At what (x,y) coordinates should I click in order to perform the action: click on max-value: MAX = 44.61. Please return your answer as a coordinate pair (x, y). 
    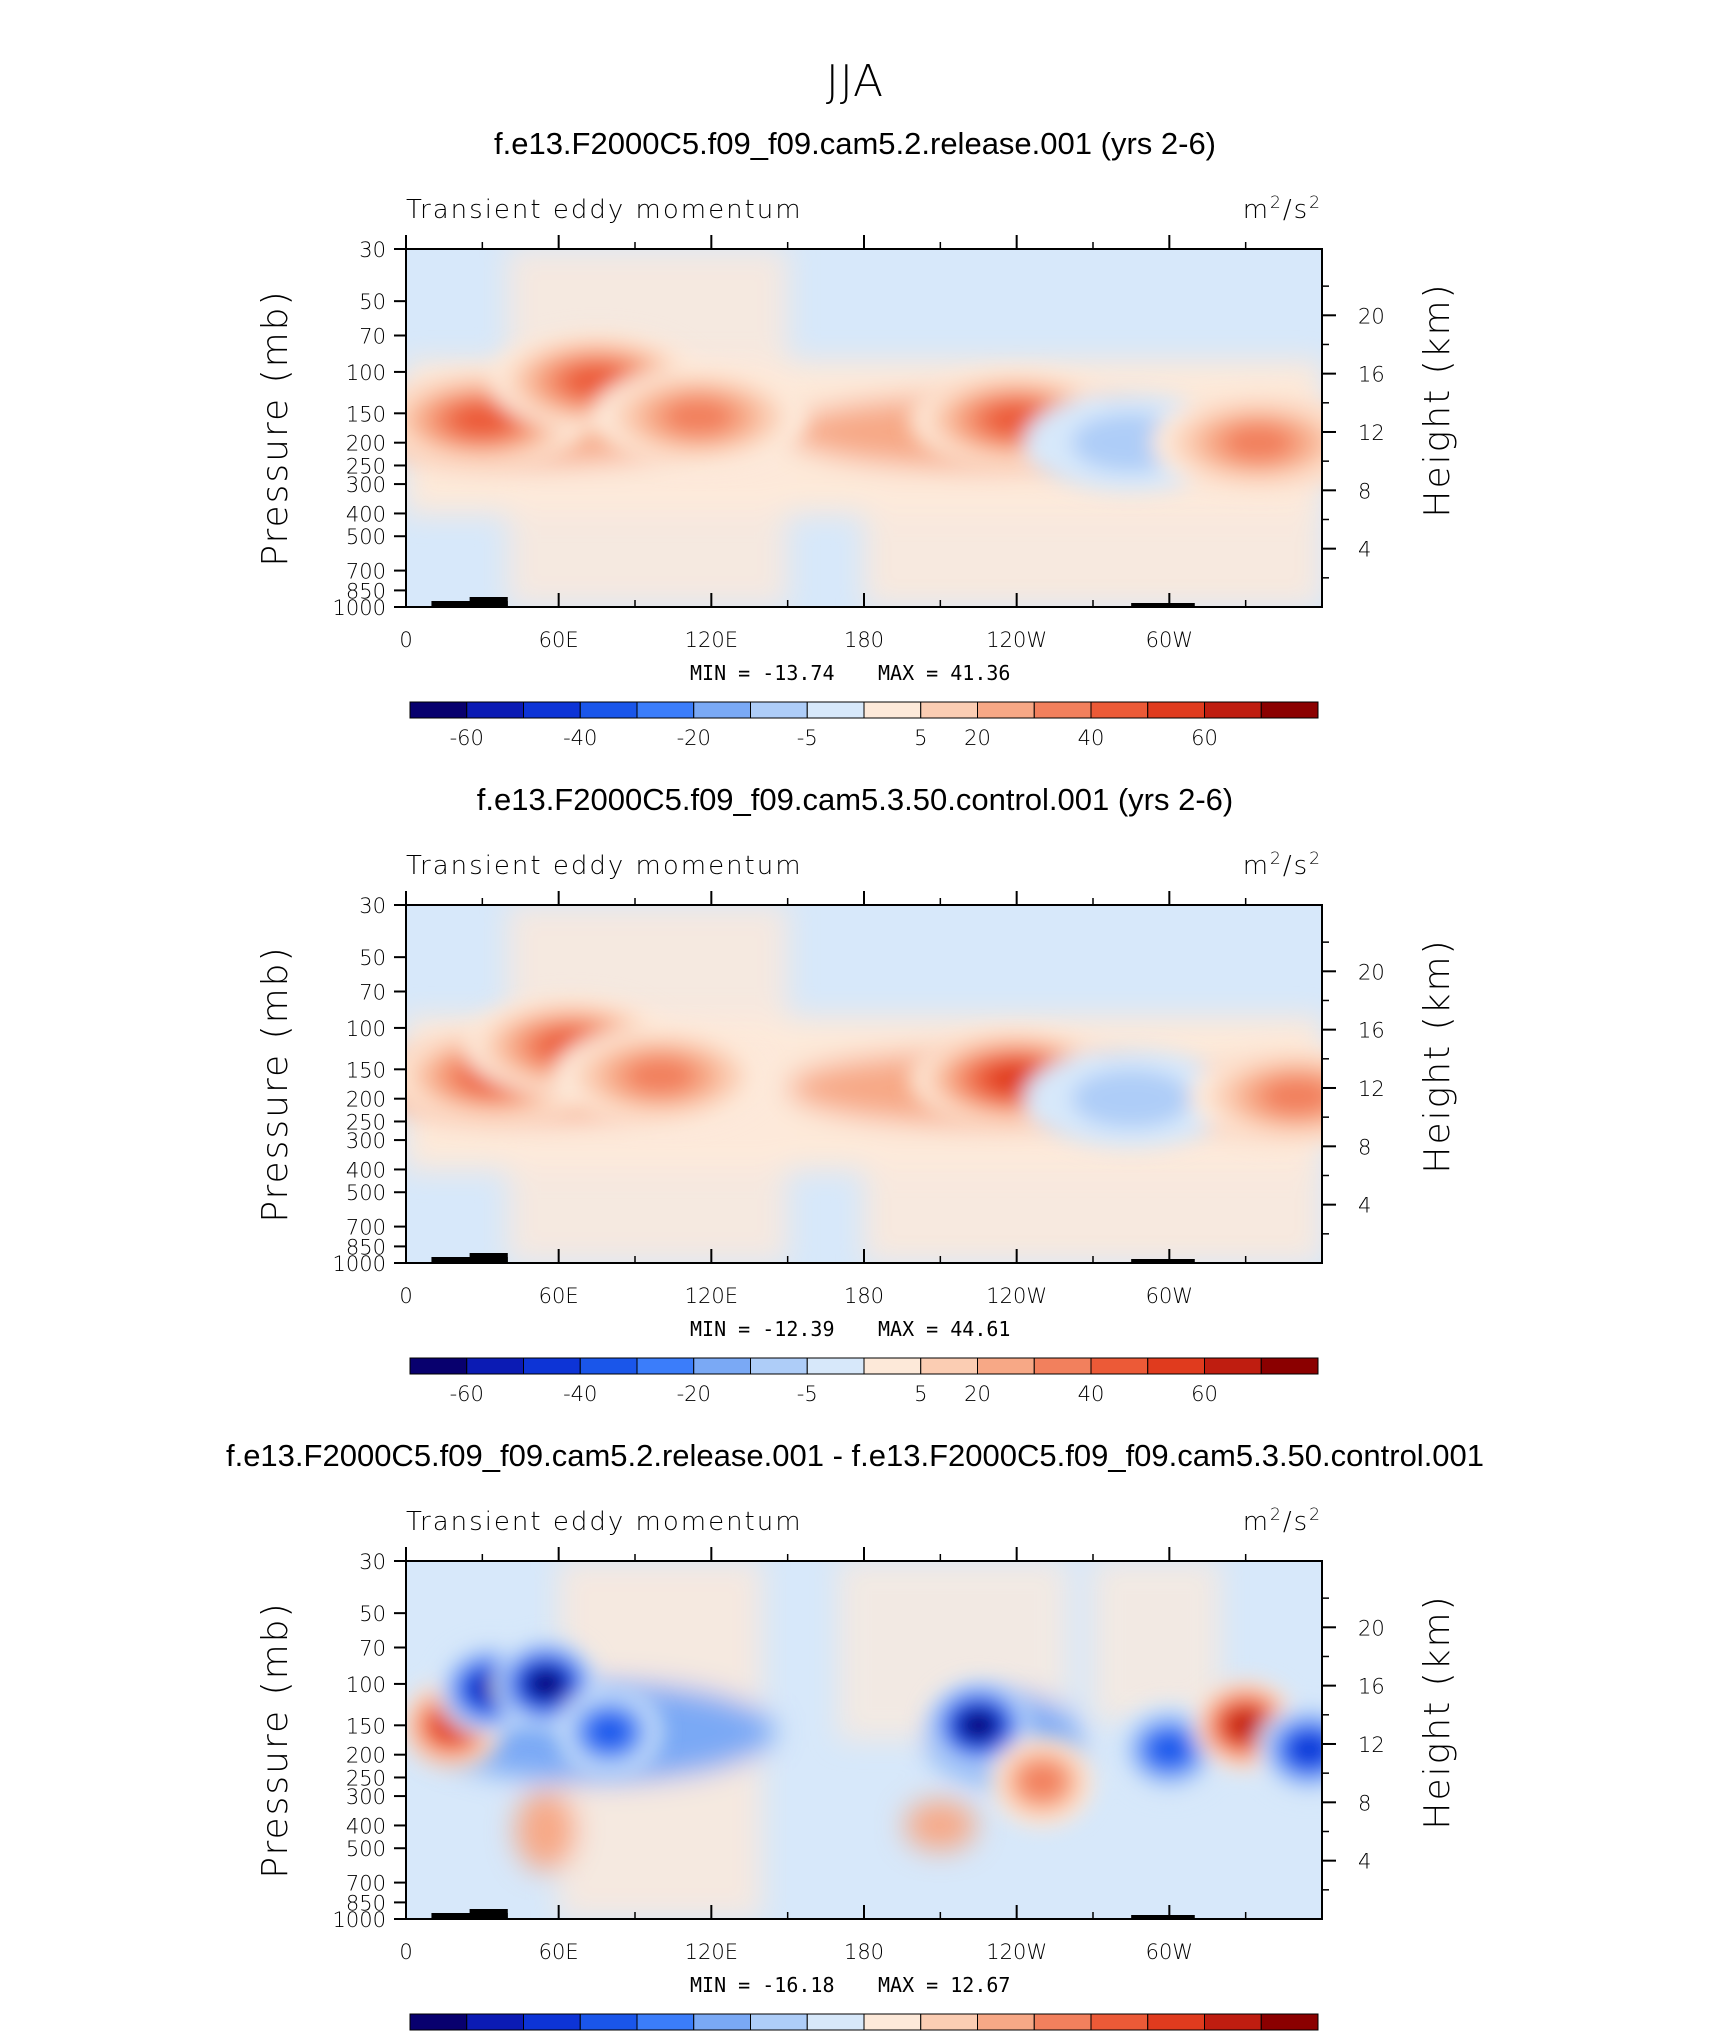
    Looking at the image, I should click on (944, 1329).